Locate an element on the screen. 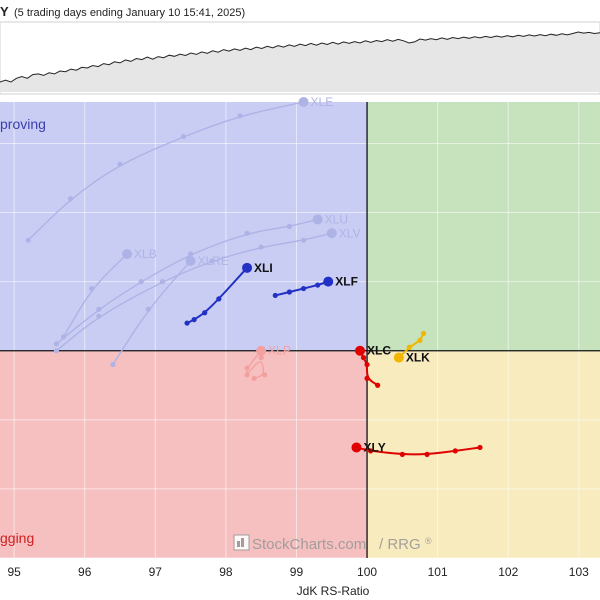 The height and width of the screenshot is (600, 600). mini-chart-line is located at coordinates (300, 57).